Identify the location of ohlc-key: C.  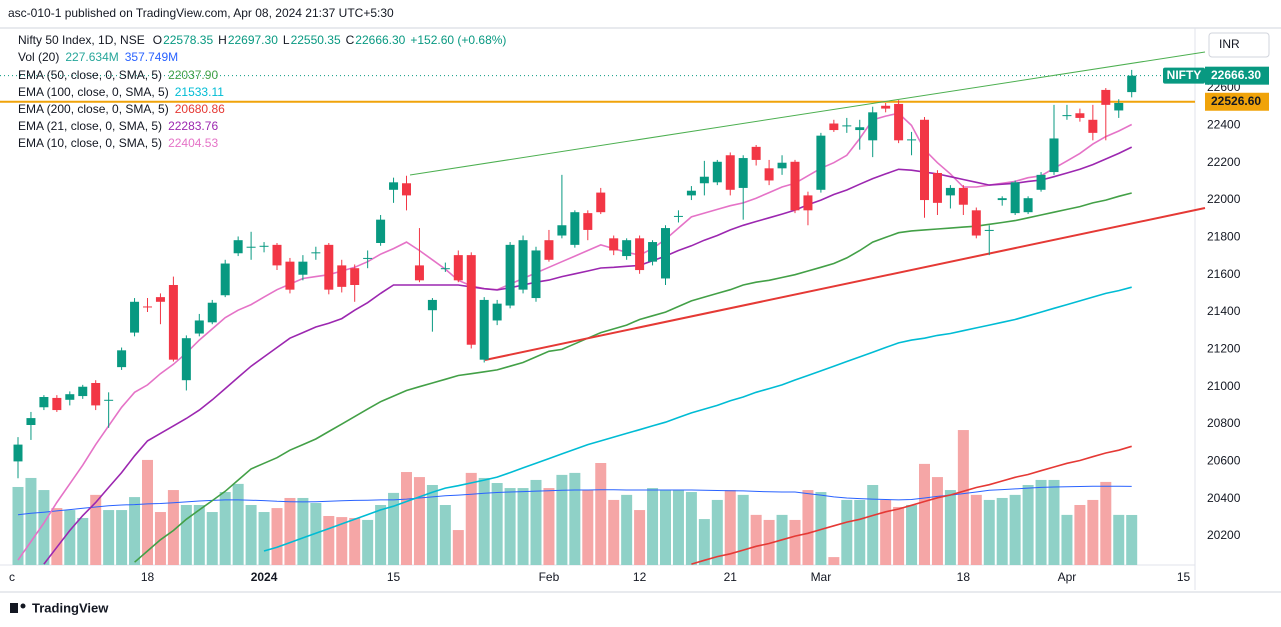
(350, 40).